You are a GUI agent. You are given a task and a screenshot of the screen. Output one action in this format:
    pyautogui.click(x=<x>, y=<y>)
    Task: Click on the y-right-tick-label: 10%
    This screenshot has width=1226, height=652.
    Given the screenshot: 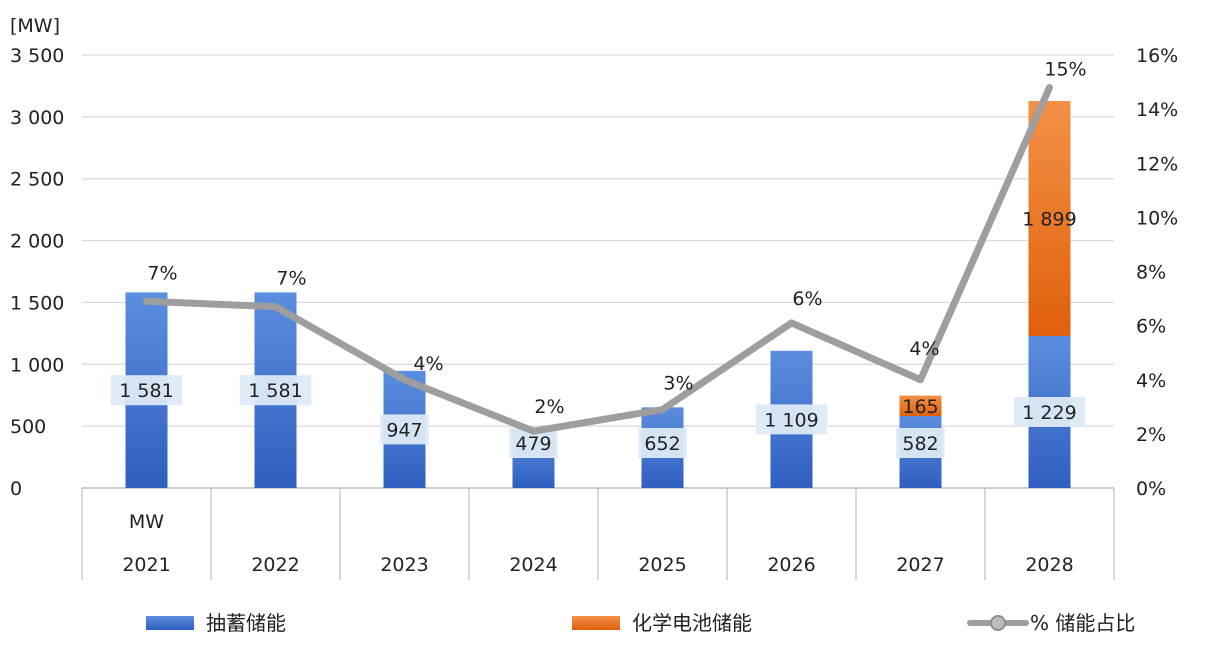 What is the action you would take?
    pyautogui.click(x=1157, y=218)
    